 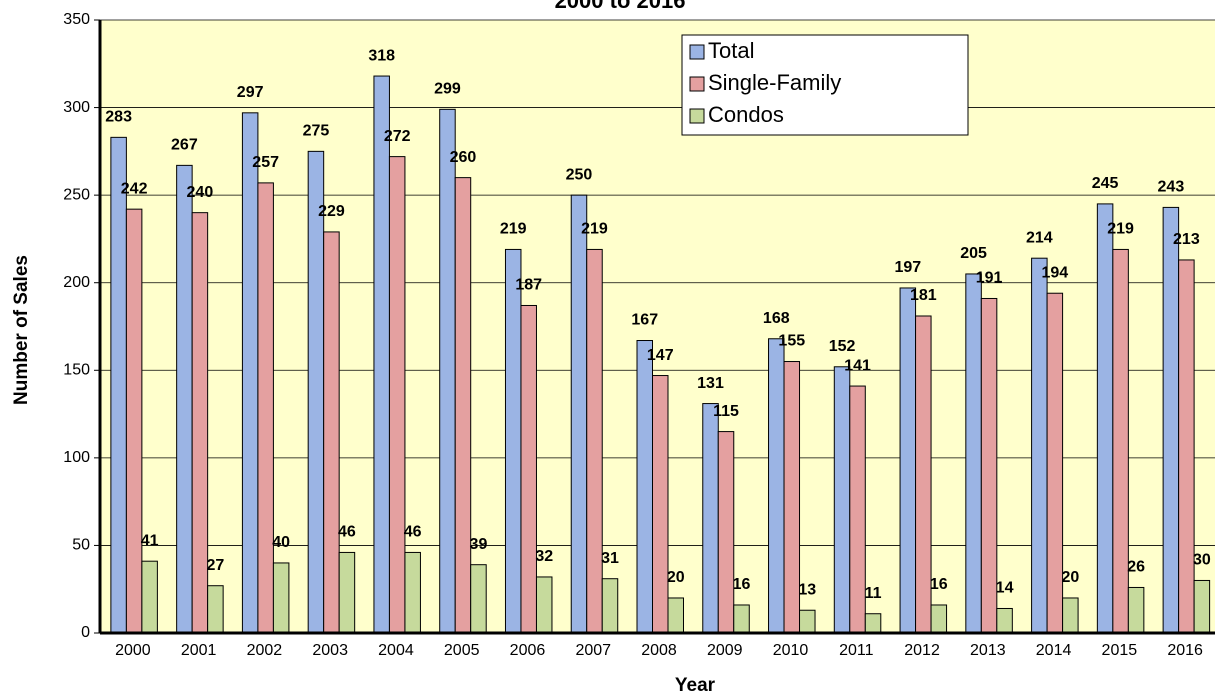 What do you see at coordinates (1120, 650) in the screenshot?
I see `x-tick-label: 2015` at bounding box center [1120, 650].